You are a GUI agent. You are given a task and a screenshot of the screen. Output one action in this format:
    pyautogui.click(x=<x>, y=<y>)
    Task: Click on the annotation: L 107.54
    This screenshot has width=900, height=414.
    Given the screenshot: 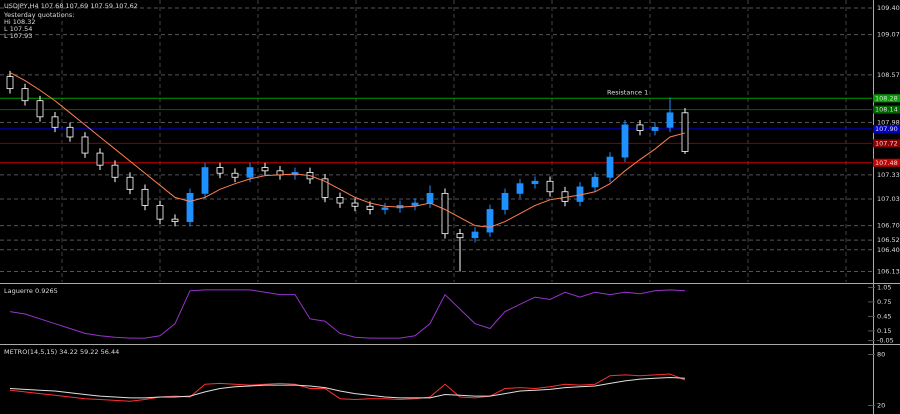 What is the action you would take?
    pyautogui.click(x=18, y=29)
    